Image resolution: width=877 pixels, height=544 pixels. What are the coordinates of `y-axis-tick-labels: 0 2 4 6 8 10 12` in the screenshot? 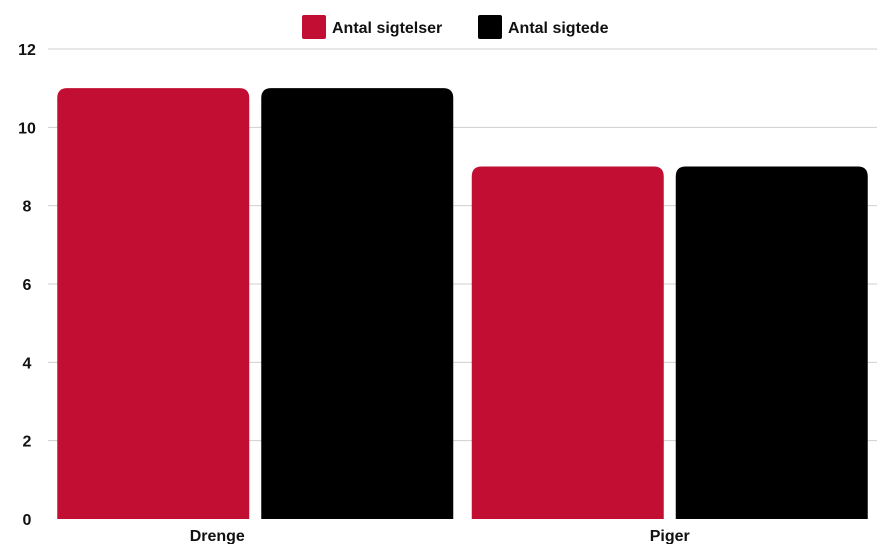 It's located at (27, 285).